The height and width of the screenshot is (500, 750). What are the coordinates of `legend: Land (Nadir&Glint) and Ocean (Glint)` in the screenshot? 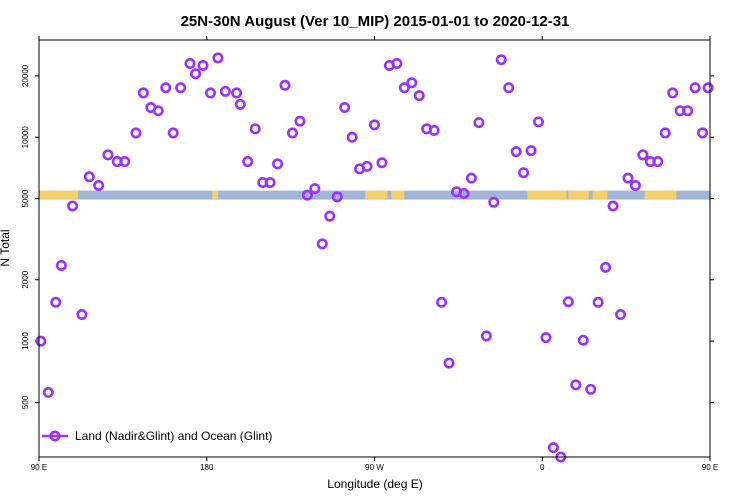 It's located at (157, 436).